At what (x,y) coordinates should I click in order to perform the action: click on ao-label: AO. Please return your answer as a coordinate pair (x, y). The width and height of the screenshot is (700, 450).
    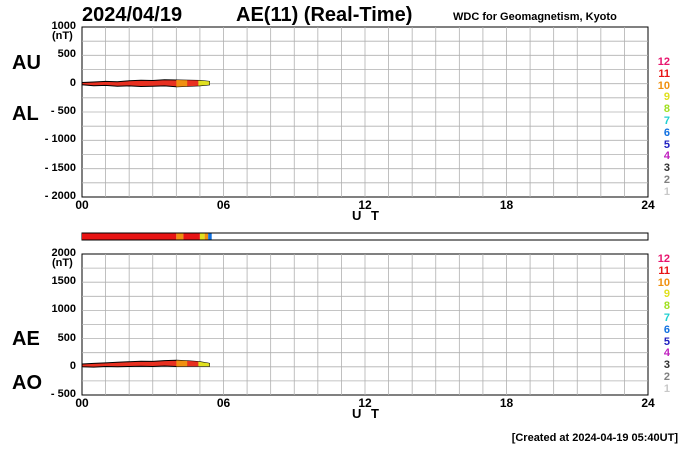
    Looking at the image, I should click on (27, 383).